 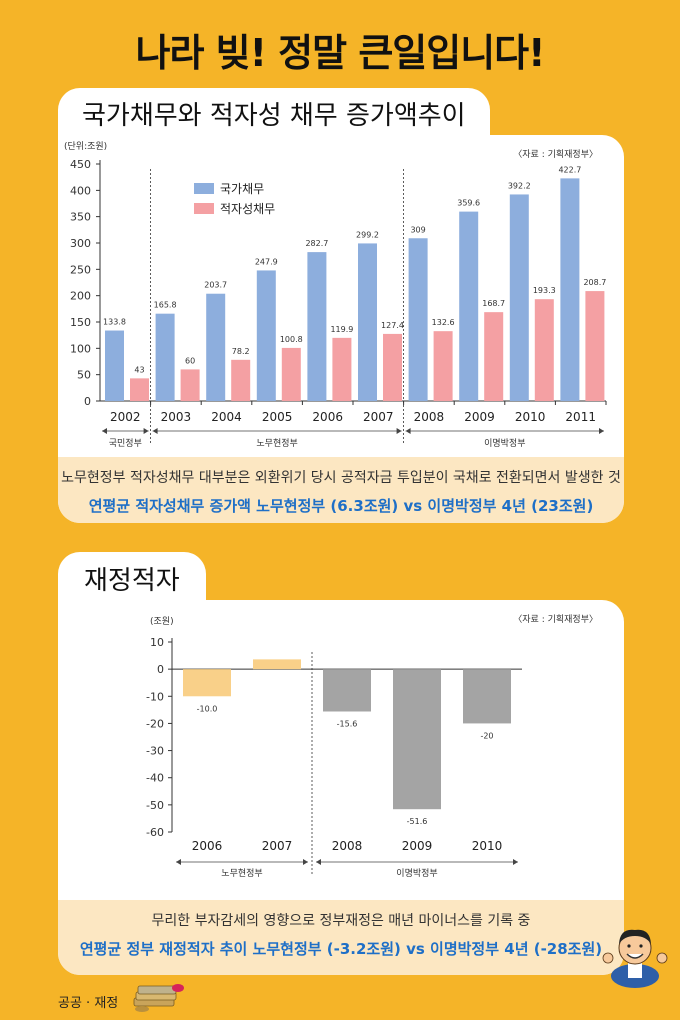 I want to click on mascot-illustration, so click(x=635, y=958).